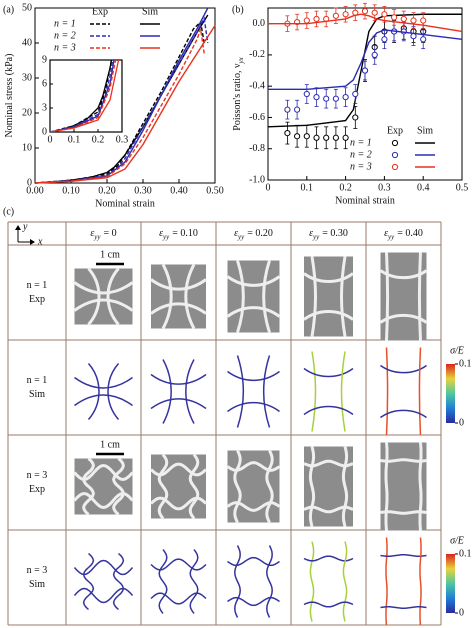 This screenshot has height=628, width=474. Describe the element at coordinates (29, 182) in the screenshot. I see `y-tick-label: 0` at that location.